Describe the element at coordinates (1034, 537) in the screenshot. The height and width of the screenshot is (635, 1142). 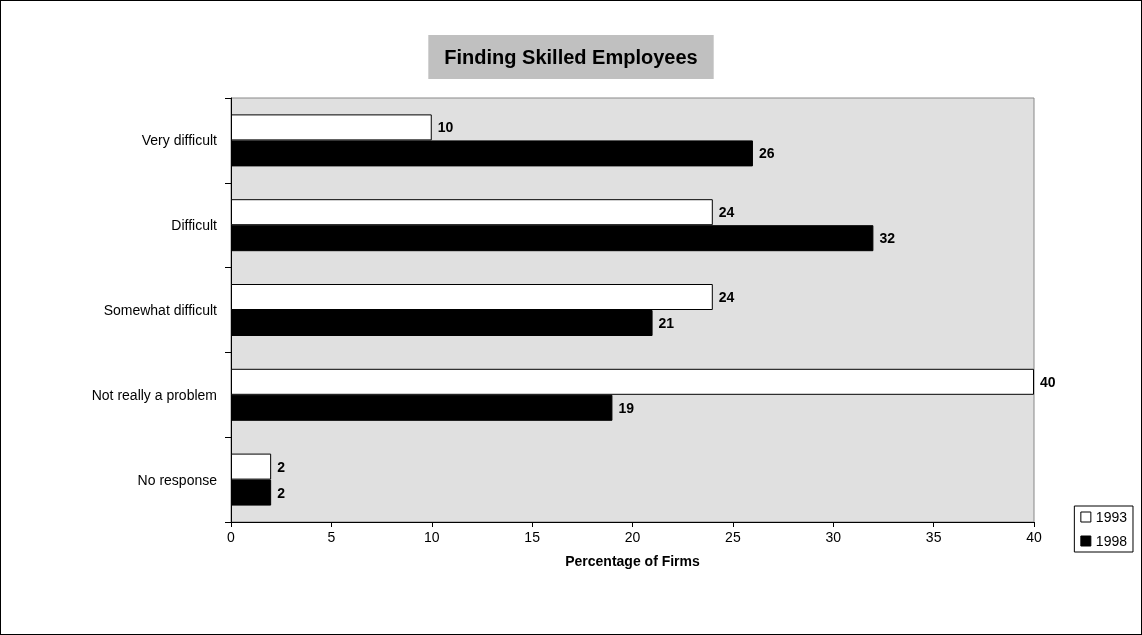
I see `x-tick-label: 40` at that location.